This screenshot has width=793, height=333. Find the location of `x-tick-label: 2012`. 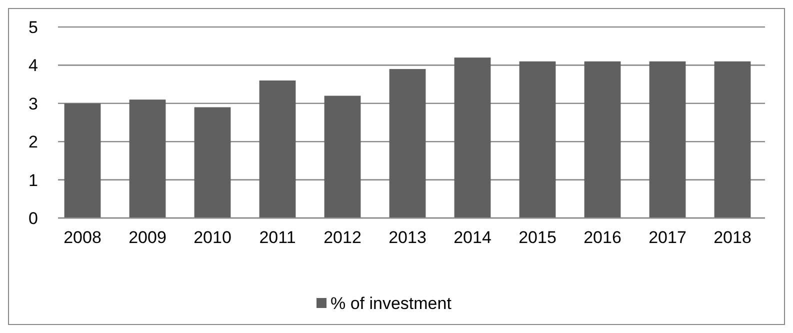

x-tick-label: 2012 is located at coordinates (343, 237).